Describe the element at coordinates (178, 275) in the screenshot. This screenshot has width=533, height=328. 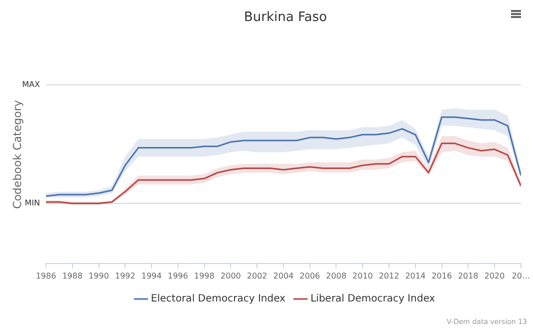
I see `x-tick-label: 1996` at that location.